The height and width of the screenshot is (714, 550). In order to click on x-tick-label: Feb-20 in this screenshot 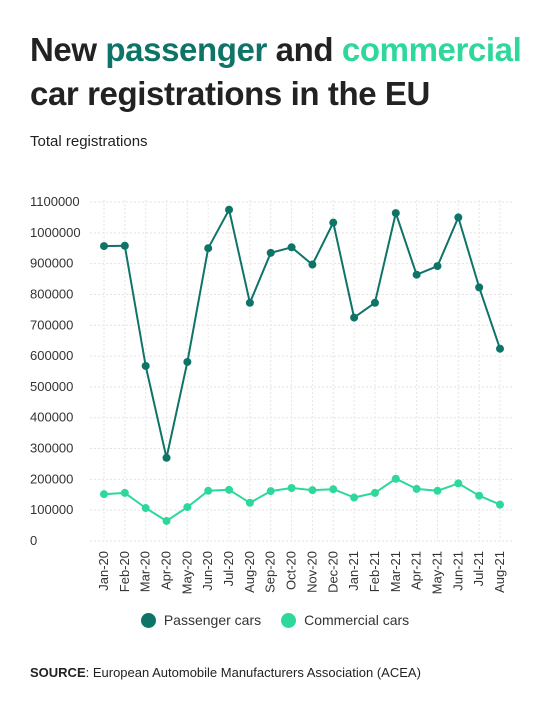, I will do `click(124, 571)`.